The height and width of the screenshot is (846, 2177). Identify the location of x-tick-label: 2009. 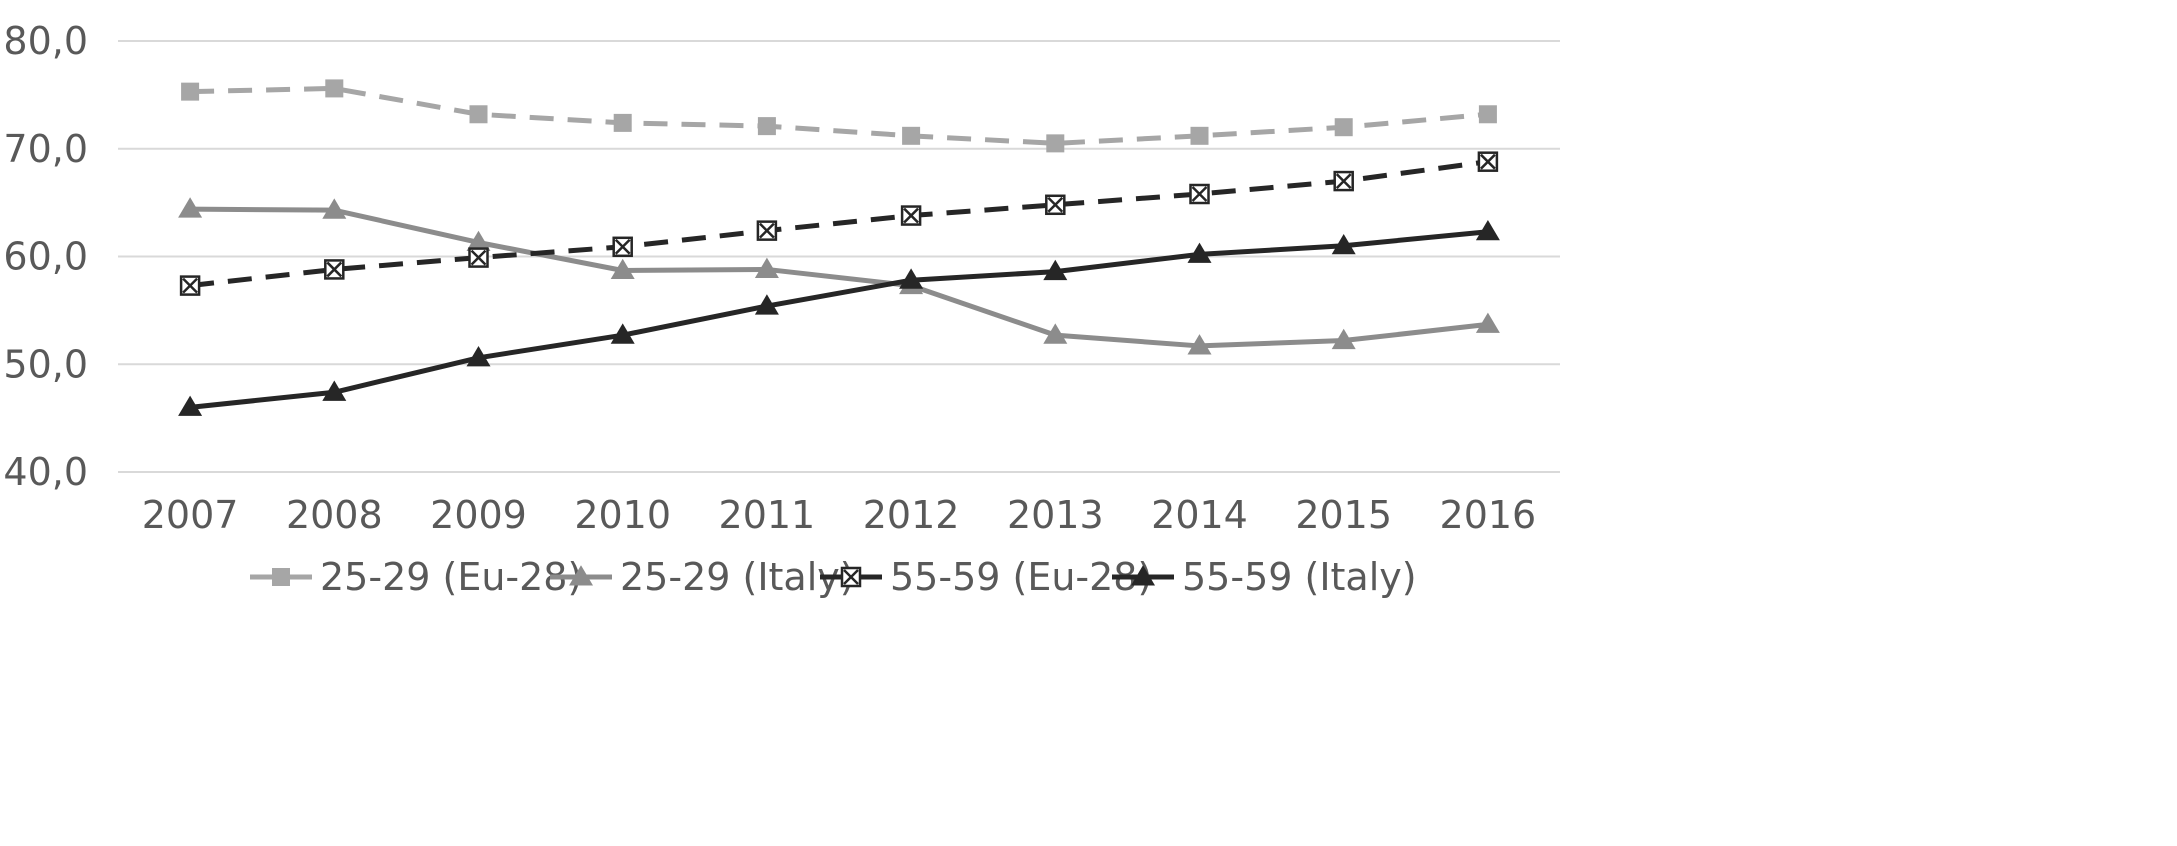
(478, 515).